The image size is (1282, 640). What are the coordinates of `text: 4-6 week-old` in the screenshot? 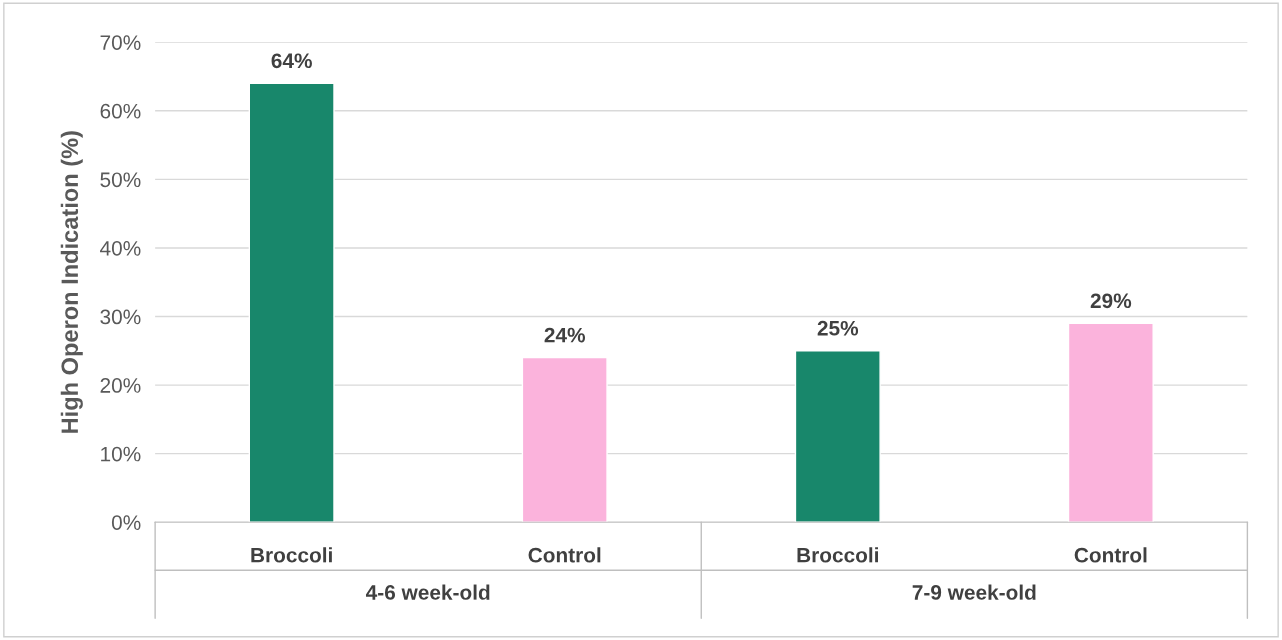 It's located at (427, 592).